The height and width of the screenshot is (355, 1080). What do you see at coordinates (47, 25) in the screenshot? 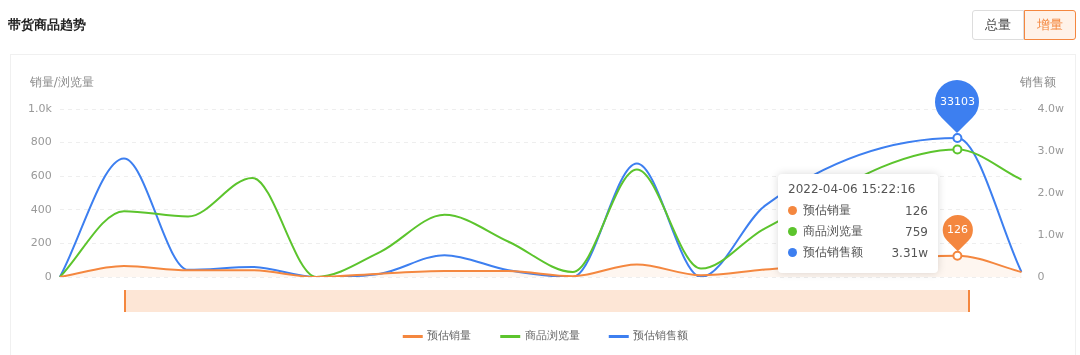
I see `chart-title: 带货商品趋势` at bounding box center [47, 25].